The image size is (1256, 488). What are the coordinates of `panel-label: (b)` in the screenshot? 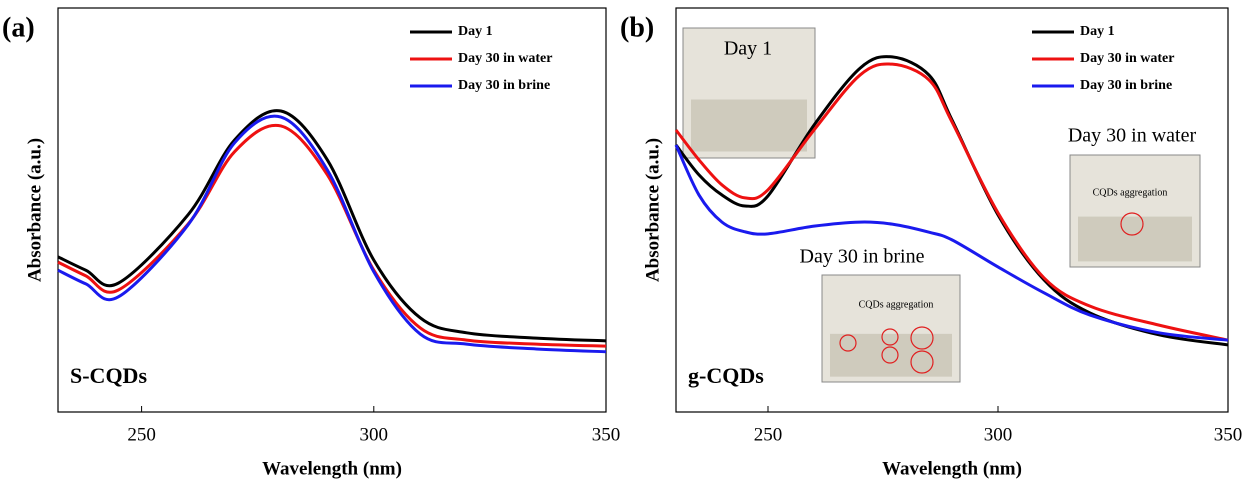 It's located at (637, 27).